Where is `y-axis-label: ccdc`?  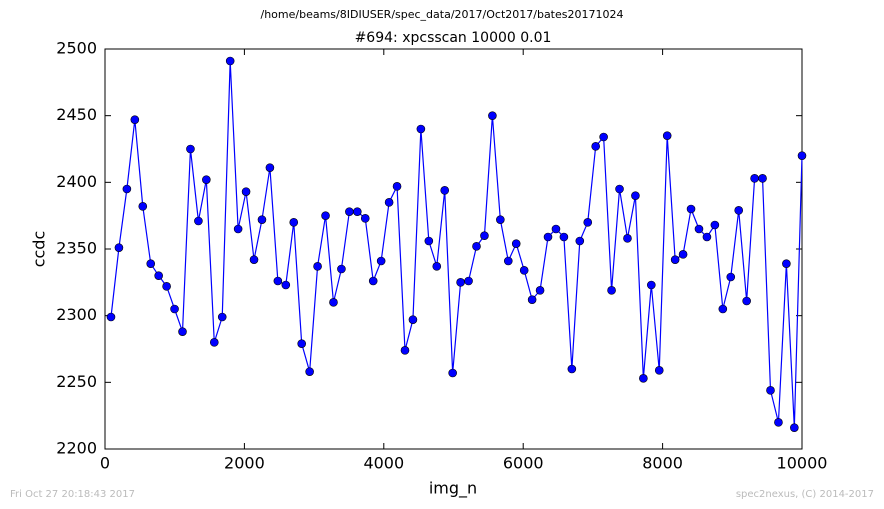 y-axis-label: ccdc is located at coordinates (39, 249).